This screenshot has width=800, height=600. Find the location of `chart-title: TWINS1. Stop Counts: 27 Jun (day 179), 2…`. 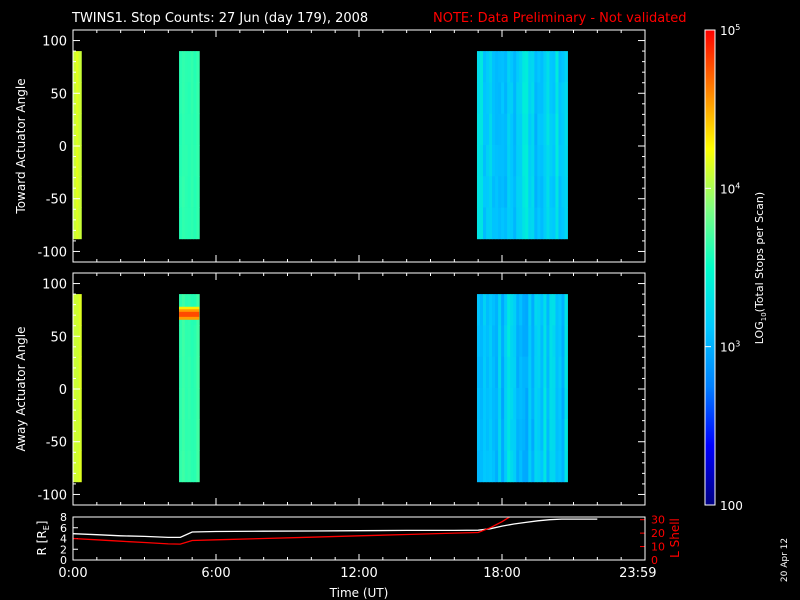

chart-title: TWINS1. Stop Counts: 27 Jun (day 179), 2… is located at coordinates (219, 18).